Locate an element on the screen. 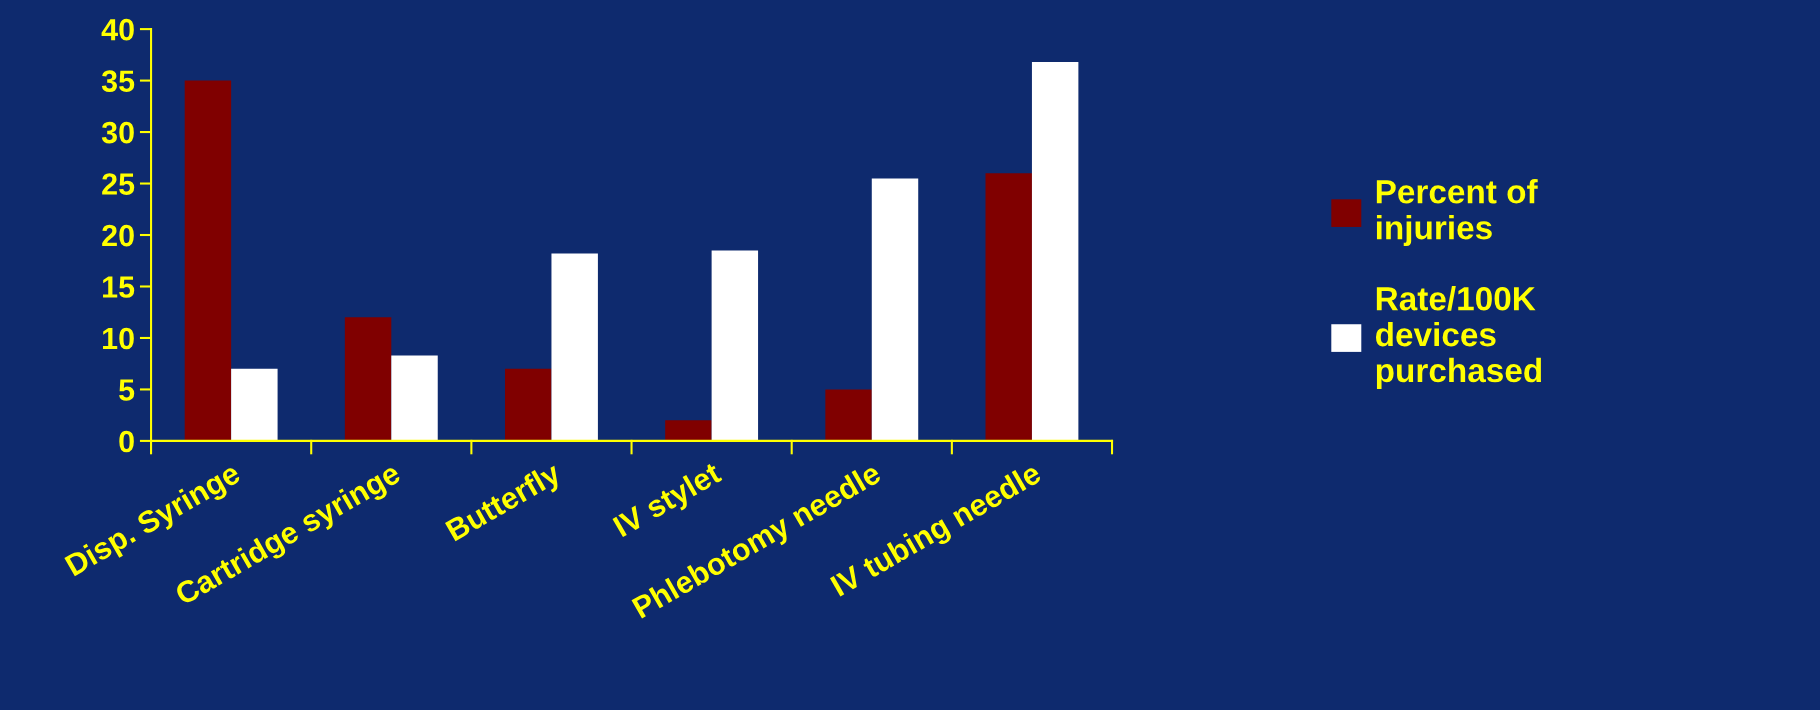  y-tick-label: 0 is located at coordinates (126, 441).